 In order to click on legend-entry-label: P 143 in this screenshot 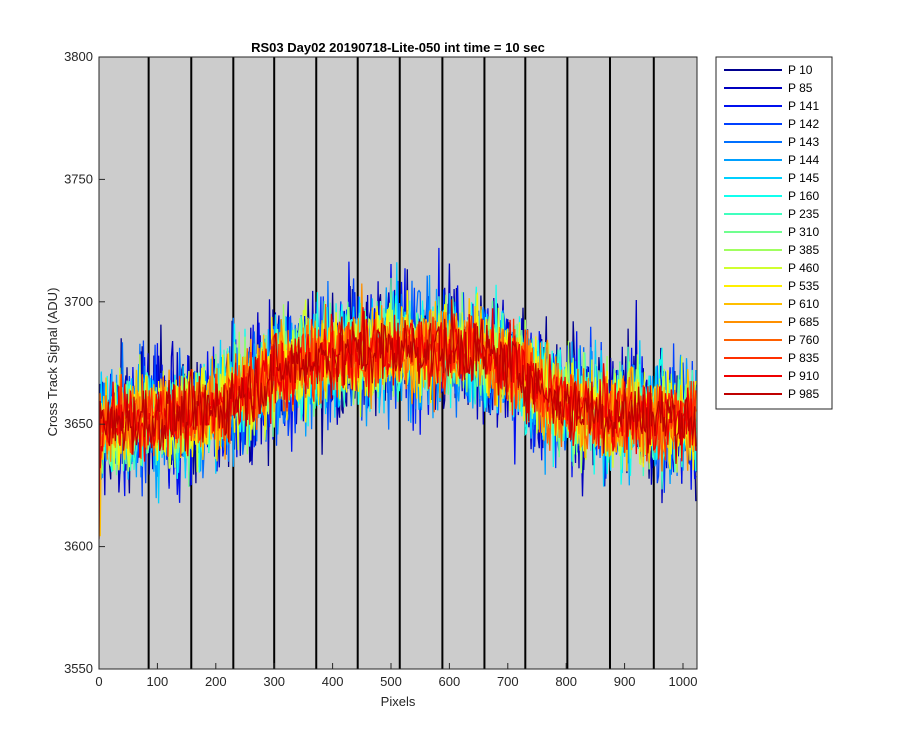, I will do `click(803, 142)`.